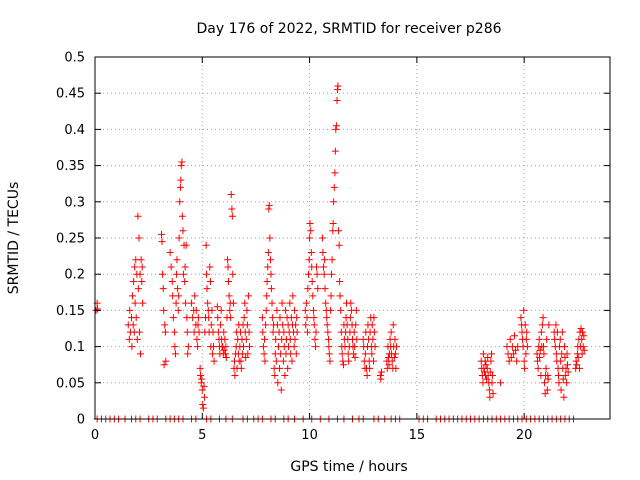 This screenshot has width=640, height=480. I want to click on x-tick-label: 0, so click(95, 435).